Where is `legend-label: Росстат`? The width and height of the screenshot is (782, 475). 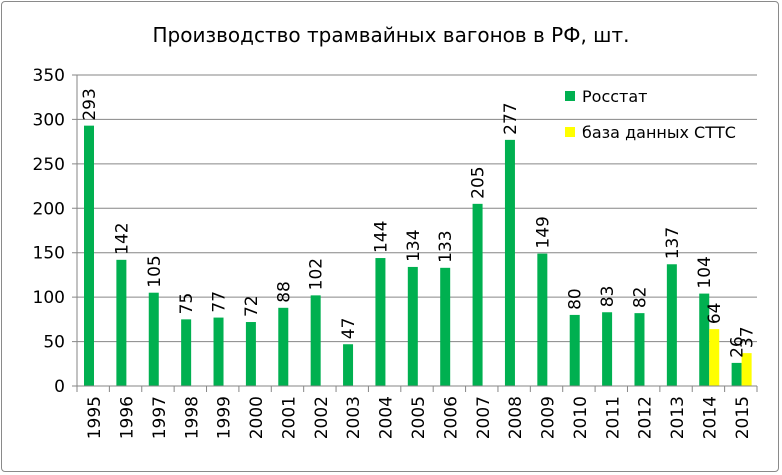 legend-label: Росстат is located at coordinates (614, 96).